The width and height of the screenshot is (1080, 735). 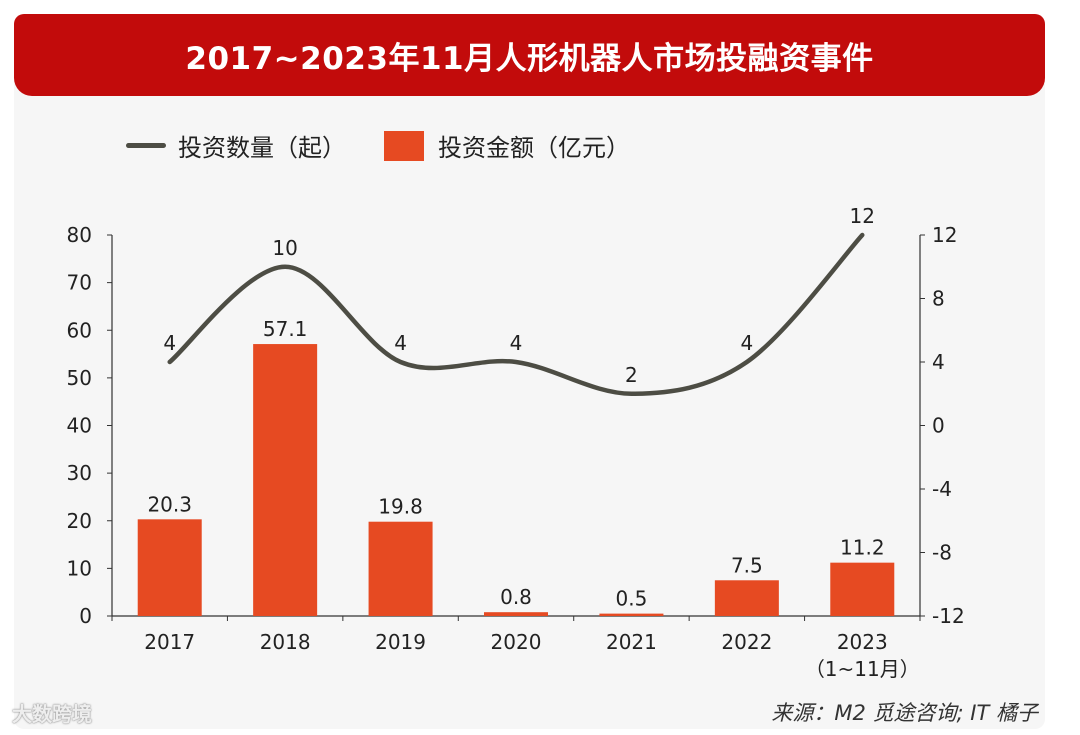 What do you see at coordinates (79, 330) in the screenshot?
I see `left-tick-label: 60` at bounding box center [79, 330].